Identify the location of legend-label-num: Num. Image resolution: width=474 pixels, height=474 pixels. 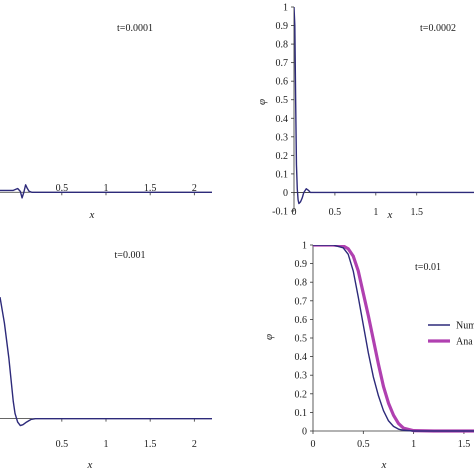
(465, 326).